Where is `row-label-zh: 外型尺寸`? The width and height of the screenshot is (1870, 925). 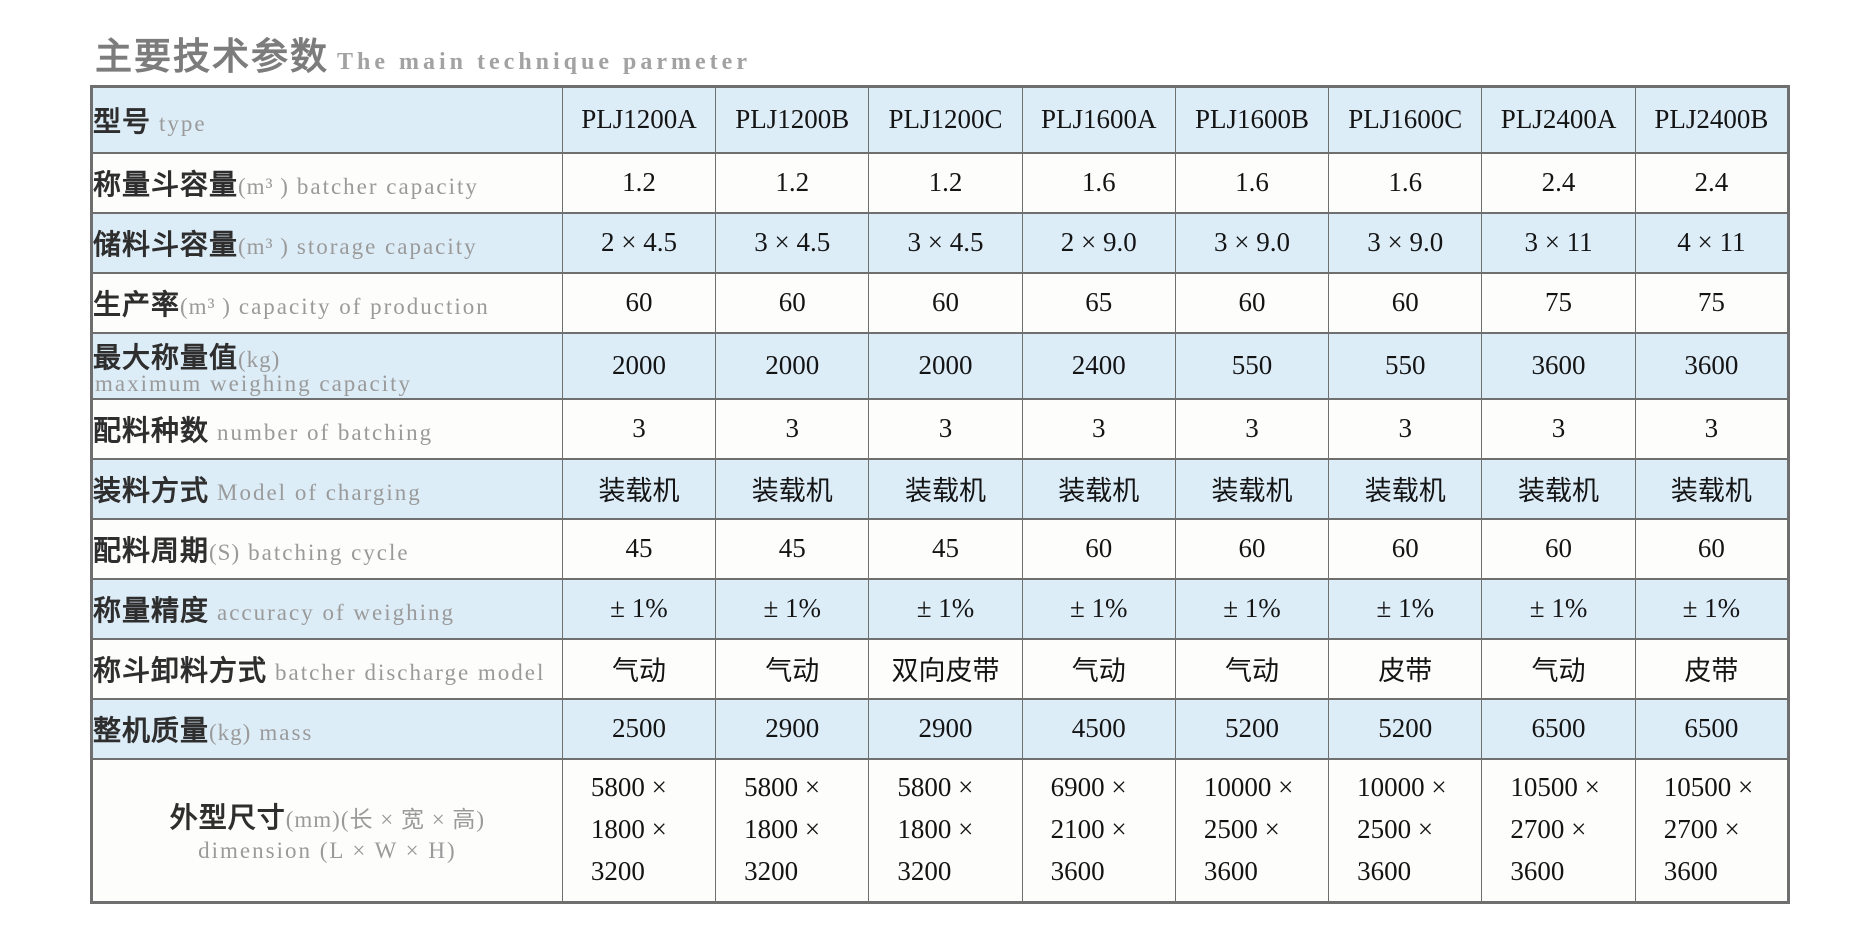
row-label-zh: 外型尺寸 is located at coordinates (227, 819).